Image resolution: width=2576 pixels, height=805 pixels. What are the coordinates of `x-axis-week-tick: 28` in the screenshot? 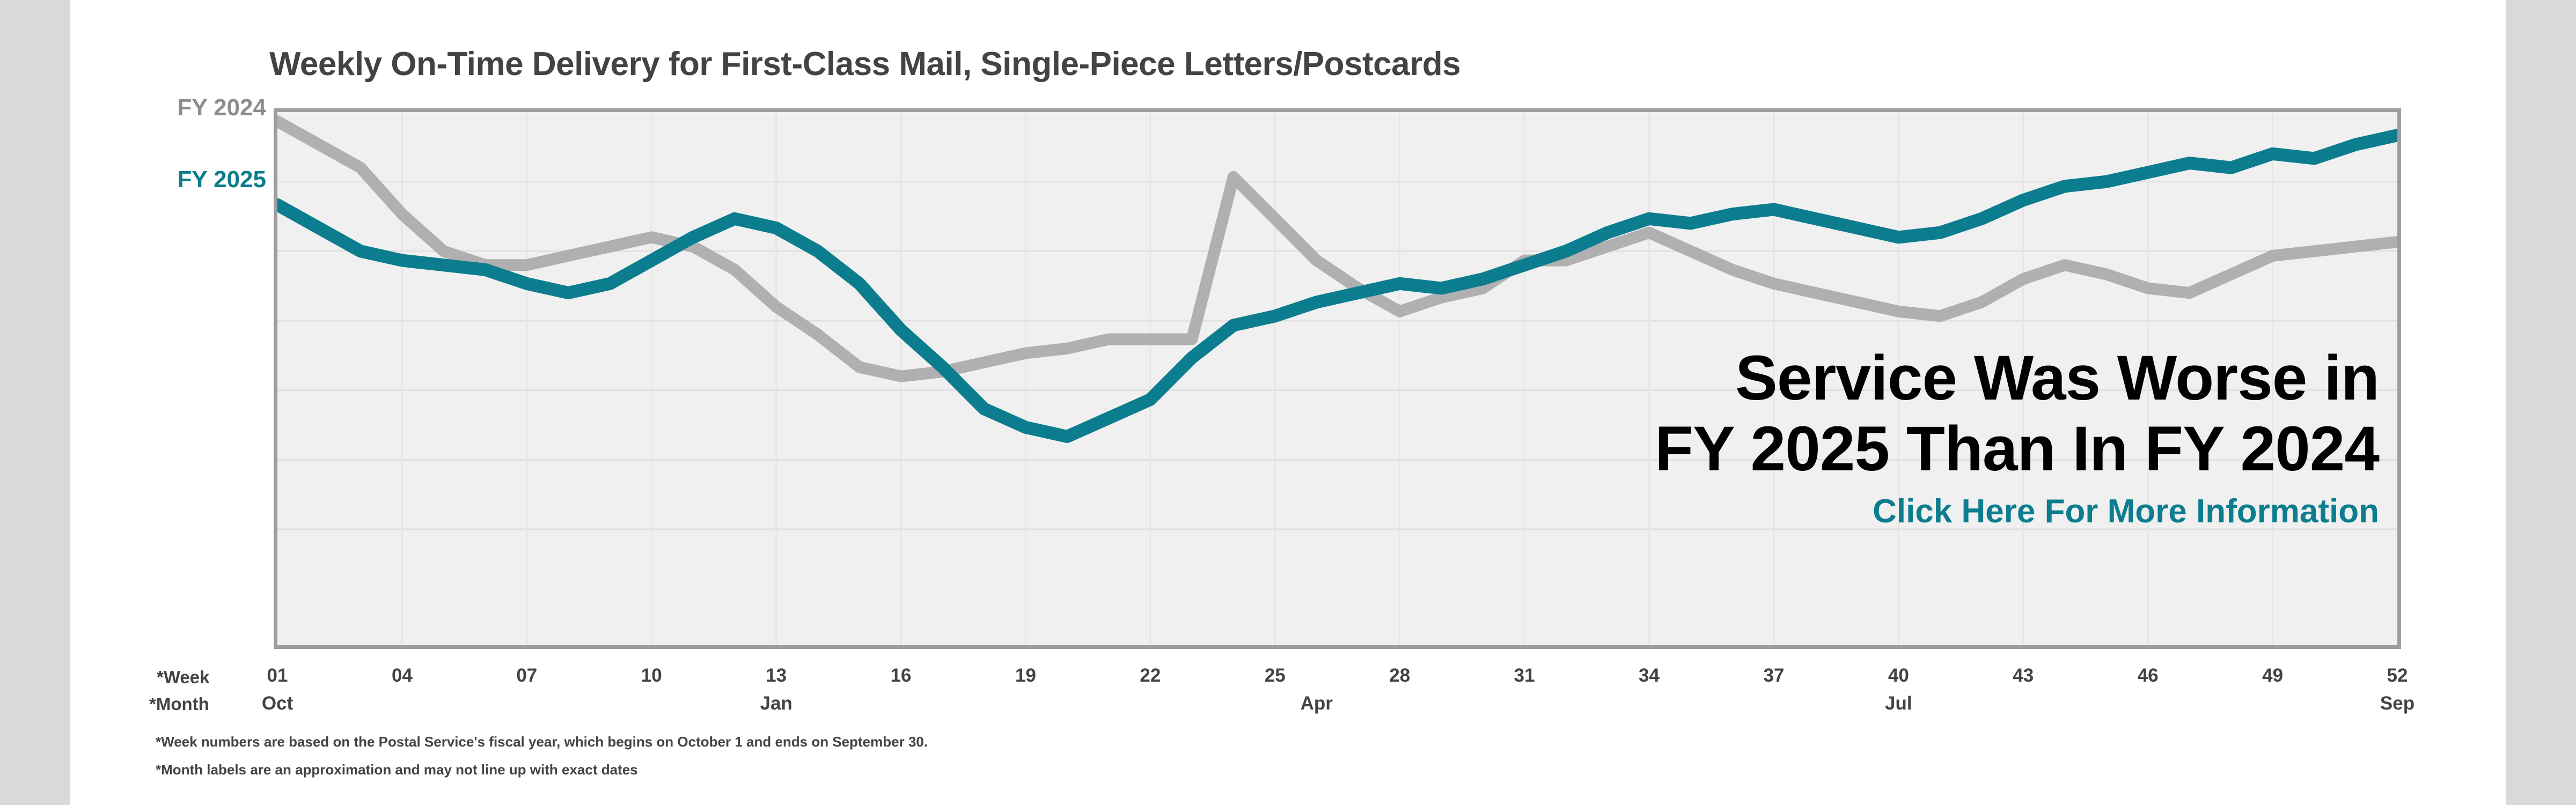 It's located at (1400, 675).